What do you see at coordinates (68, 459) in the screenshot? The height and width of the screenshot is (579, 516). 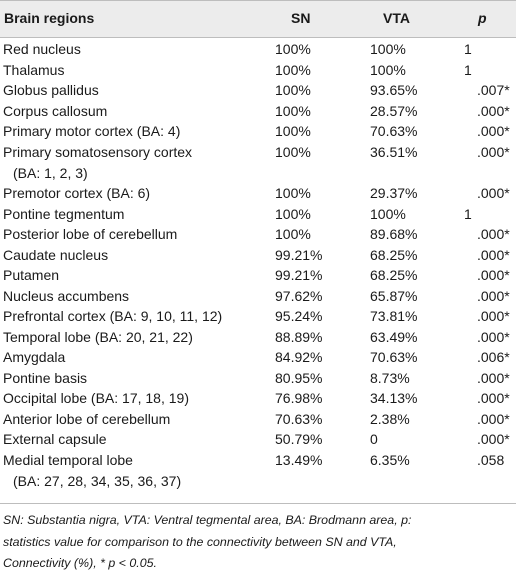 I see `region-cell: Medial temporal lobe` at bounding box center [68, 459].